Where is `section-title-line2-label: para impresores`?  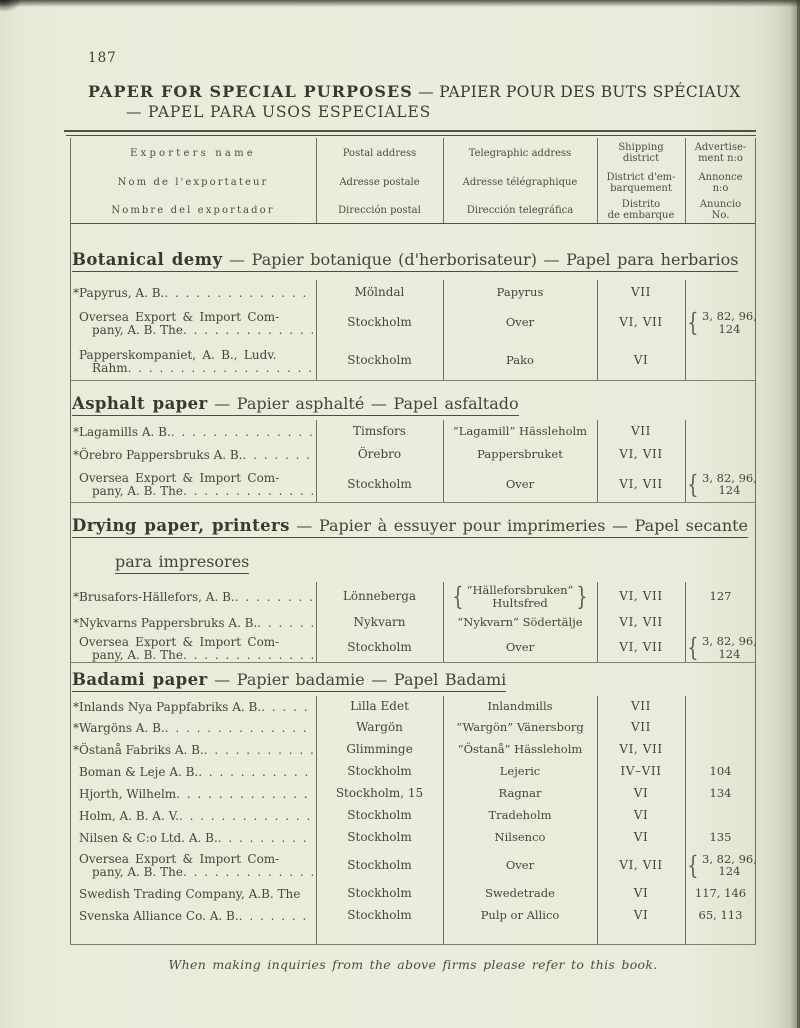
section-title-line2-label: para impresores is located at coordinates (182, 561).